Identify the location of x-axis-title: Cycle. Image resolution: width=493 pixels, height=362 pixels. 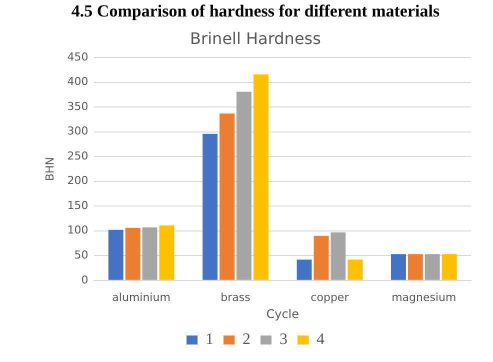
(282, 313).